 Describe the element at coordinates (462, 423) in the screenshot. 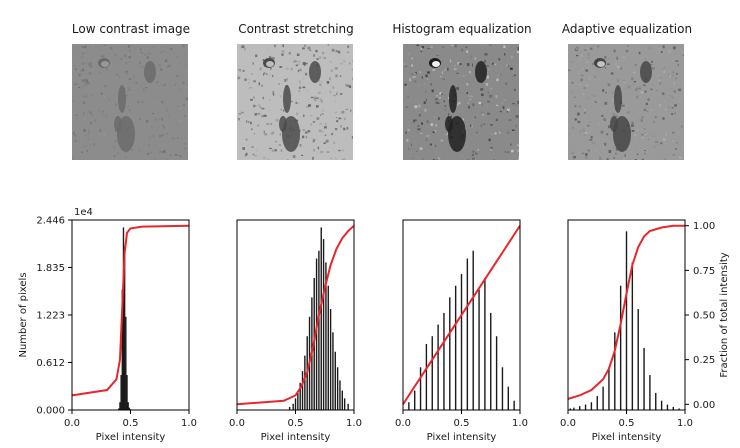

I see `x-tick-label: 0.5` at that location.